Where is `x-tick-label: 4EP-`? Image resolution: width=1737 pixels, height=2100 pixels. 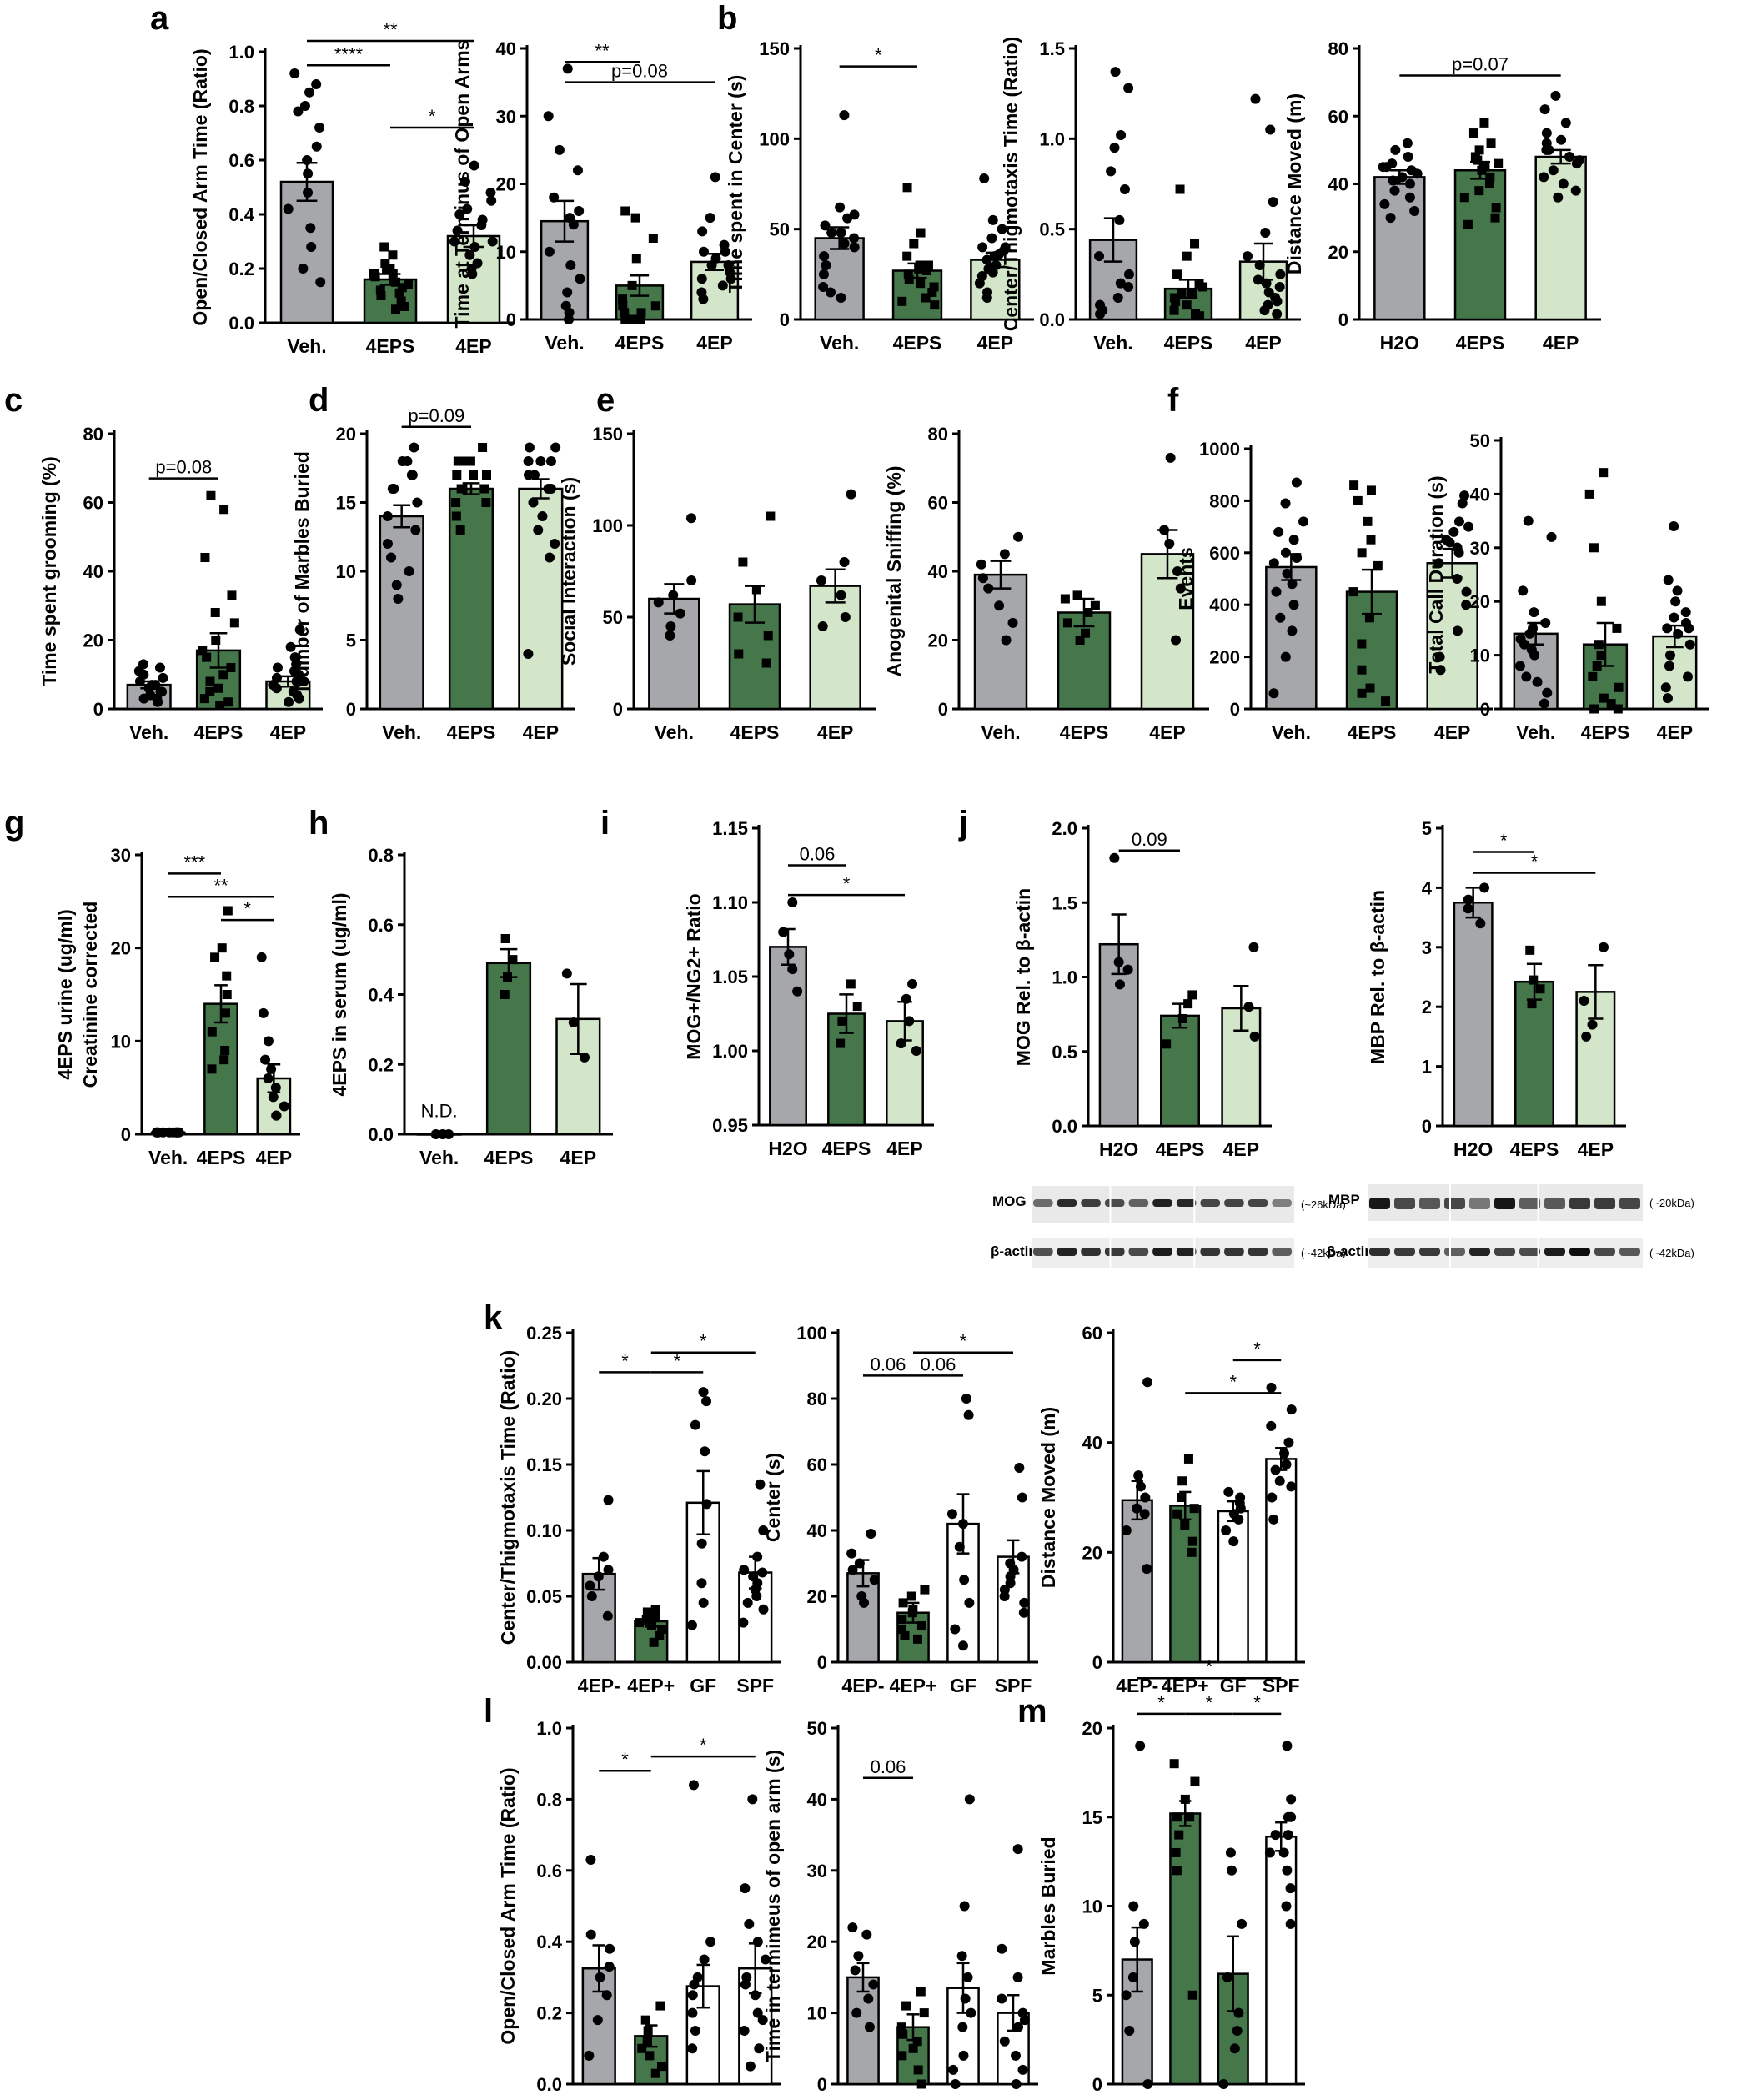 x-tick-label: 4EP- is located at coordinates (862, 1685).